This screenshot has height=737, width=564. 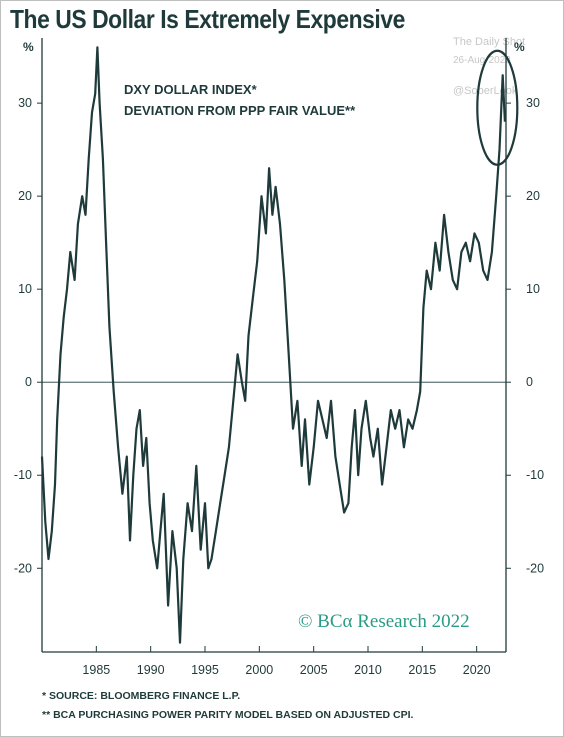 What do you see at coordinates (25, 103) in the screenshot?
I see `y-tick-label-left: 30` at bounding box center [25, 103].